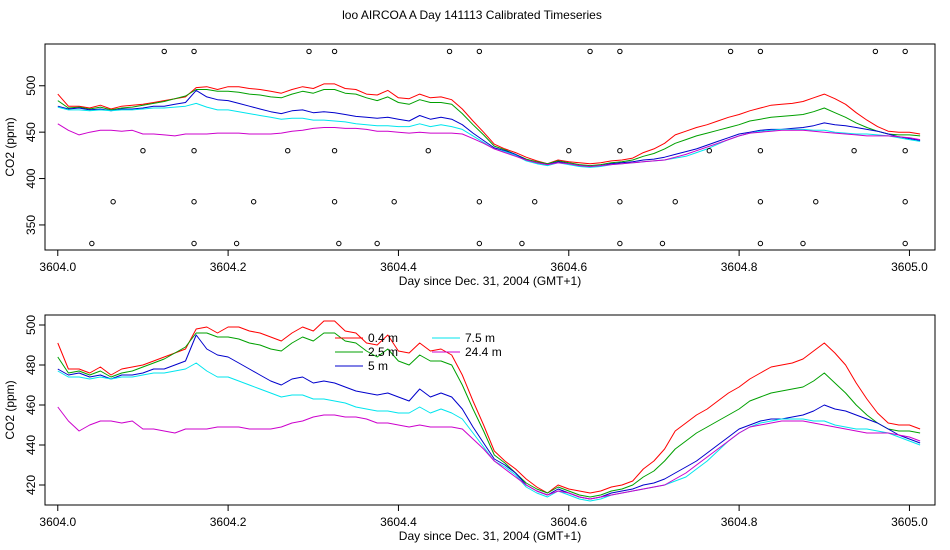  What do you see at coordinates (31, 365) in the screenshot?
I see `y-tick-label: 480` at bounding box center [31, 365].